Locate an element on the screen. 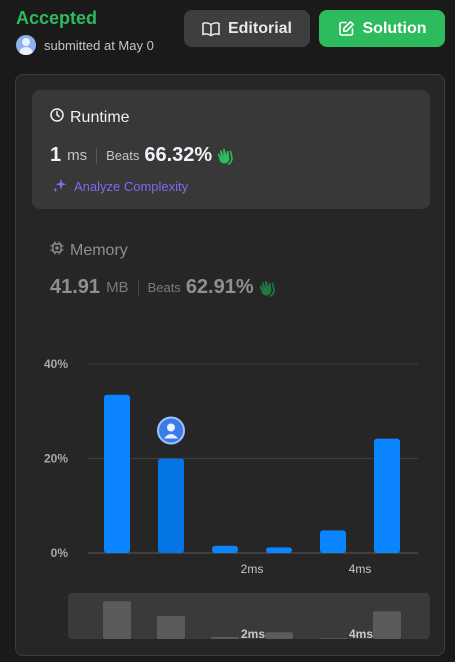 The height and width of the screenshot is (662, 455). analyze-complexity-link: Analyze Complexity is located at coordinates (120, 186).